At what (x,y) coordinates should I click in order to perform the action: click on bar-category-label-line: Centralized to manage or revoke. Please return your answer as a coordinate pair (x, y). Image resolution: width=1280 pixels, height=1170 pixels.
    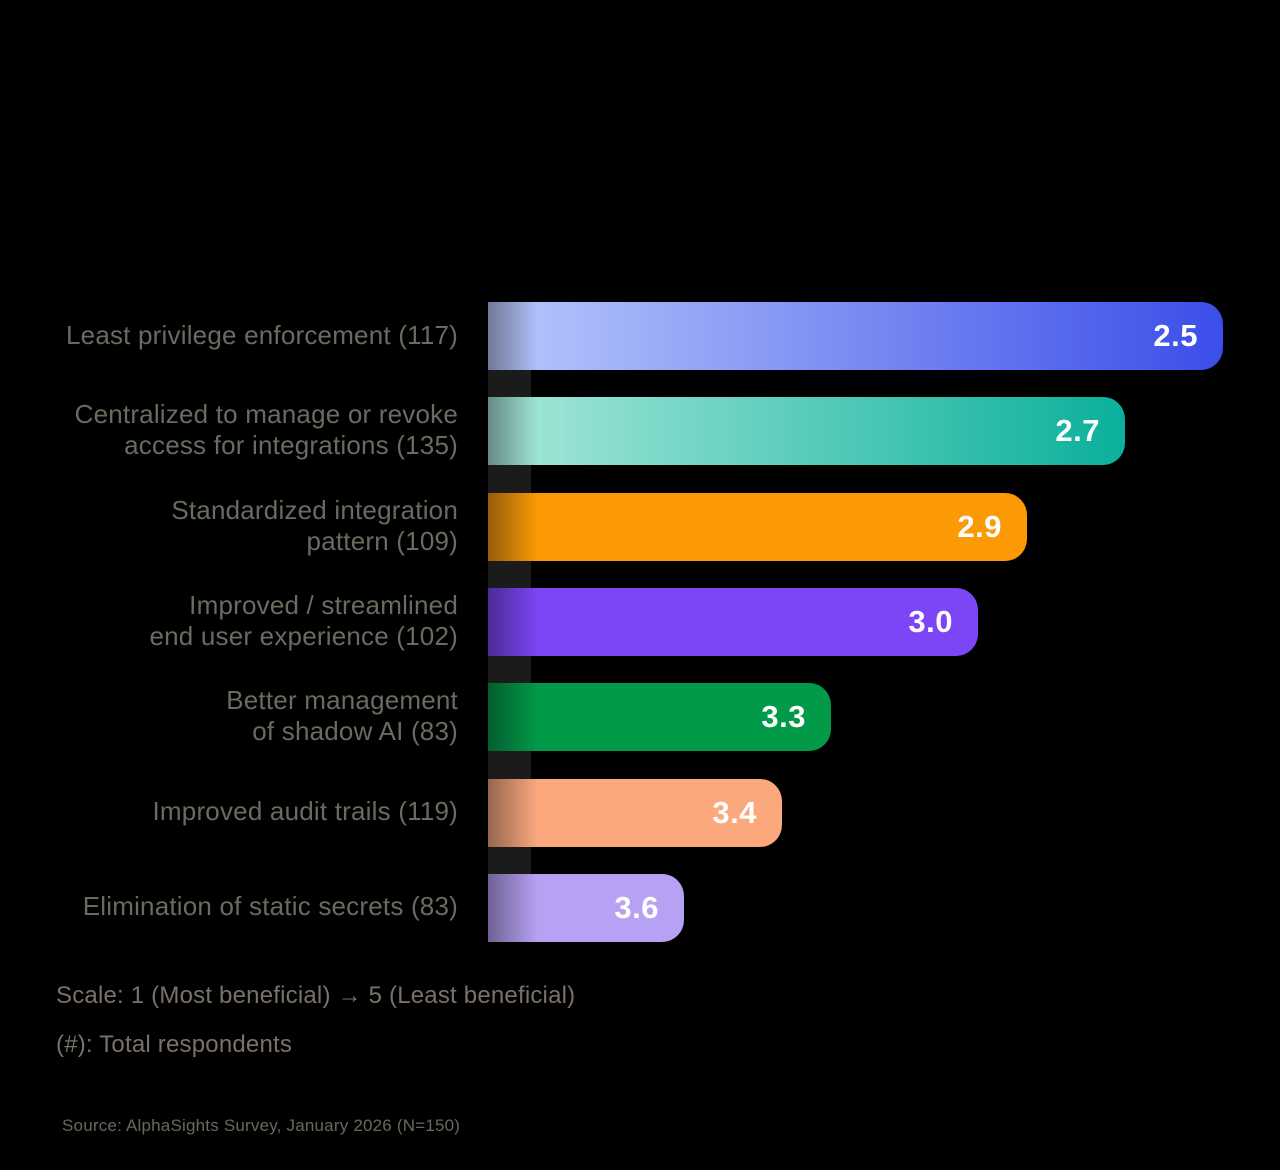
    Looking at the image, I should click on (266, 414).